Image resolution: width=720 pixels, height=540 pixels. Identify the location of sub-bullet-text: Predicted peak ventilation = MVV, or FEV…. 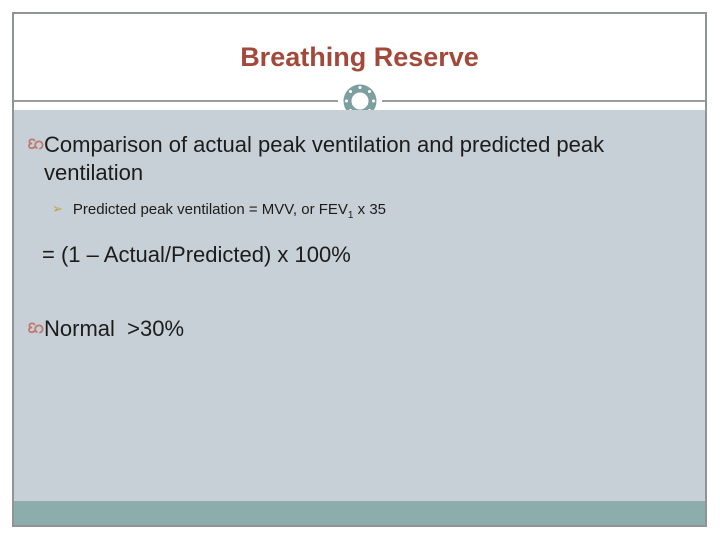
(229, 211).